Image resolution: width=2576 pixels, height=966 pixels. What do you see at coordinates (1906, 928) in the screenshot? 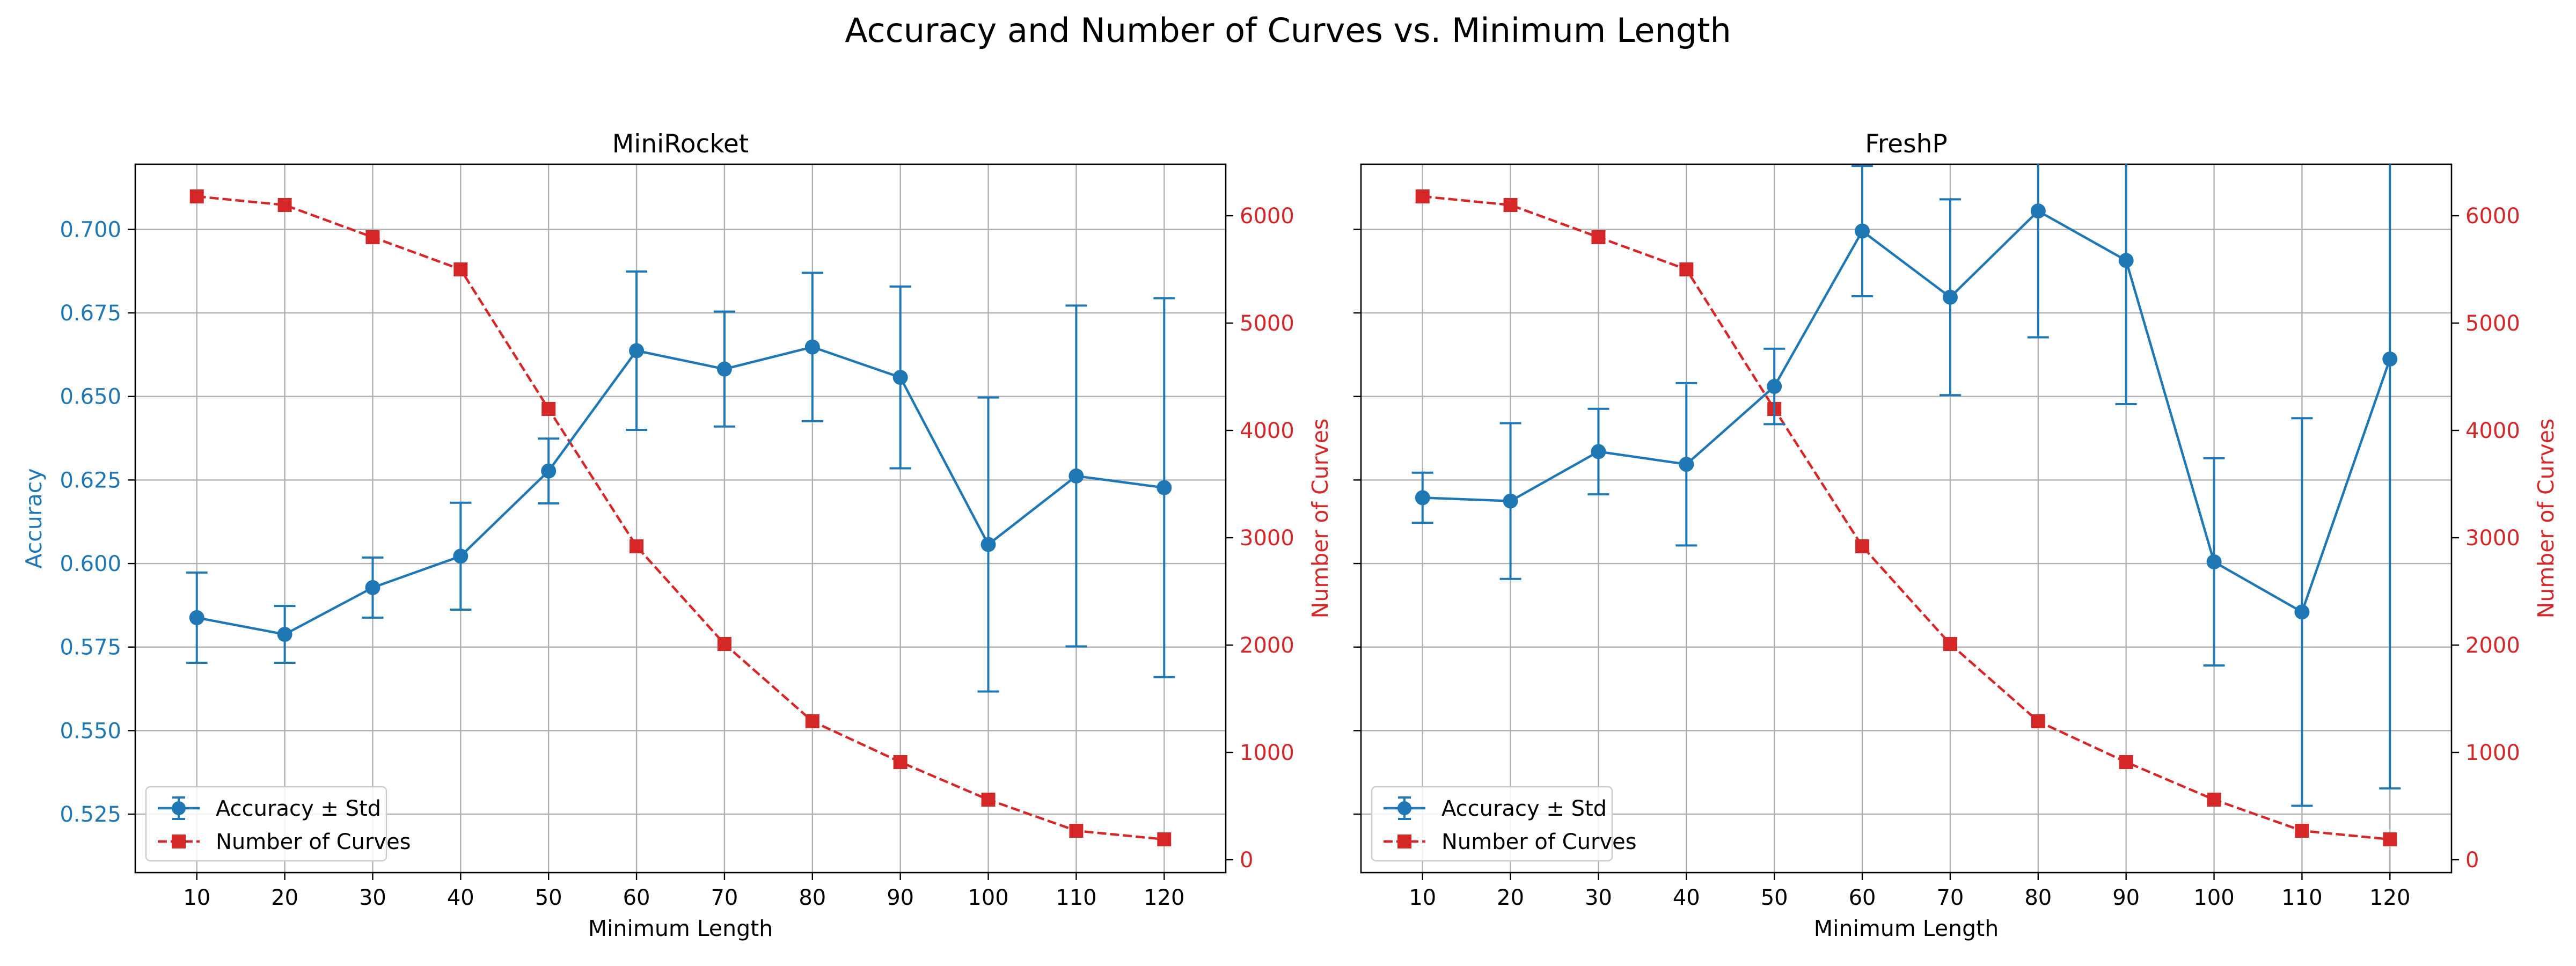
I see `x-axis-label: Minimum Length` at bounding box center [1906, 928].